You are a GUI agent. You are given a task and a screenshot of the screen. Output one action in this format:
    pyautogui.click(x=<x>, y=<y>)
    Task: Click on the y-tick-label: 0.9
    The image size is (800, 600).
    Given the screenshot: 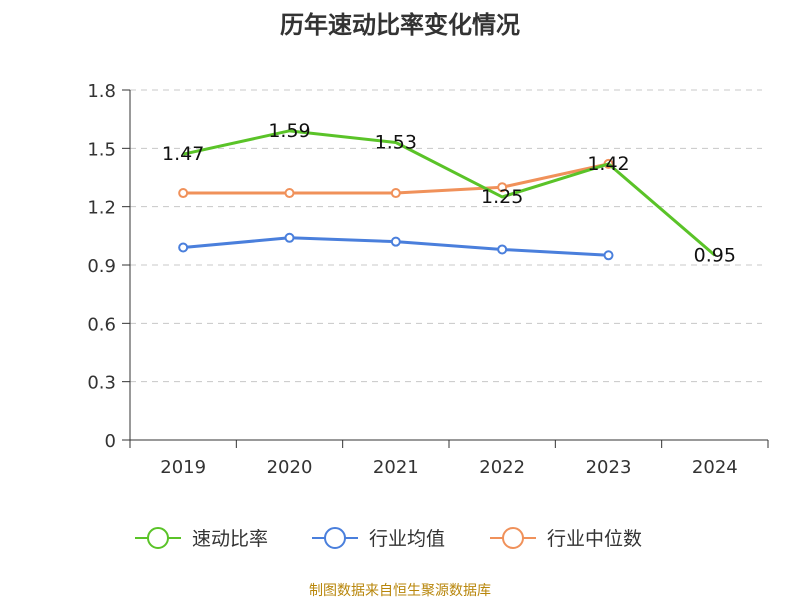 What is the action you would take?
    pyautogui.click(x=101, y=266)
    